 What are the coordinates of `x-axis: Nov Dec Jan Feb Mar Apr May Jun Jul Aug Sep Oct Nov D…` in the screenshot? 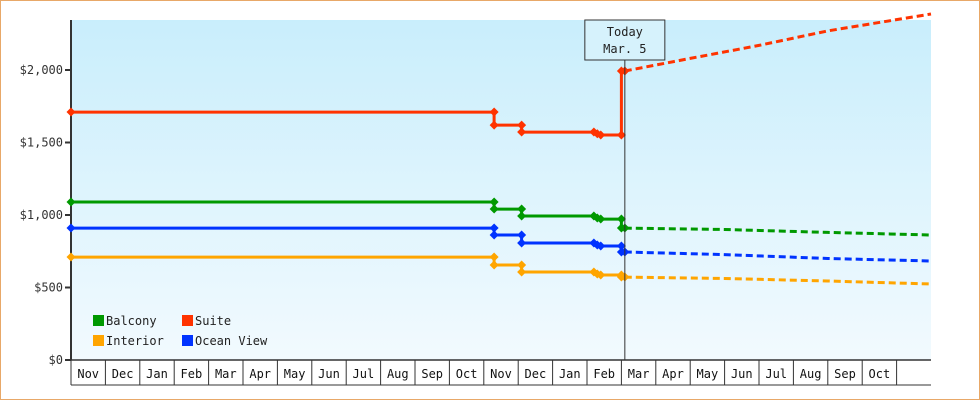 It's located at (500, 372).